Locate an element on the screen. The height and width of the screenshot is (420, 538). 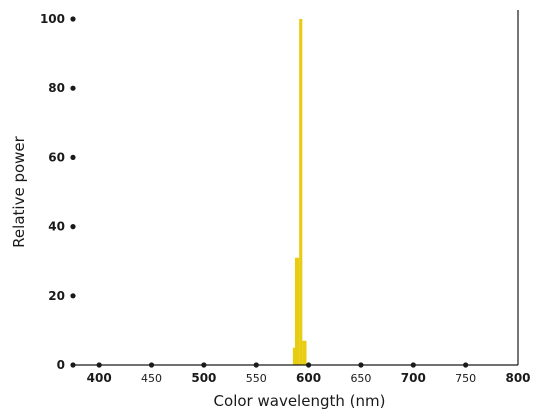
y-axis-title: Relative power is located at coordinates (19, 191).